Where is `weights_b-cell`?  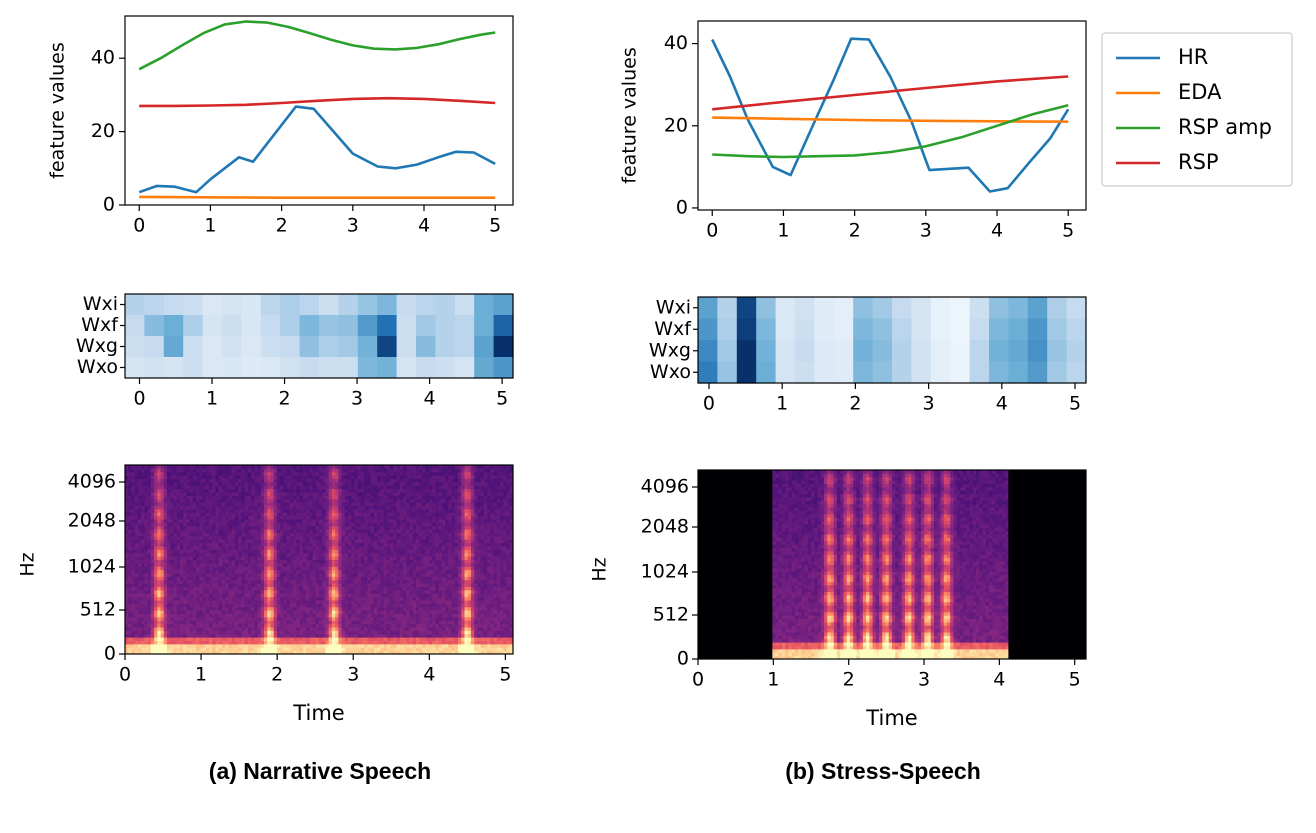
weights_b-cell is located at coordinates (727, 373).